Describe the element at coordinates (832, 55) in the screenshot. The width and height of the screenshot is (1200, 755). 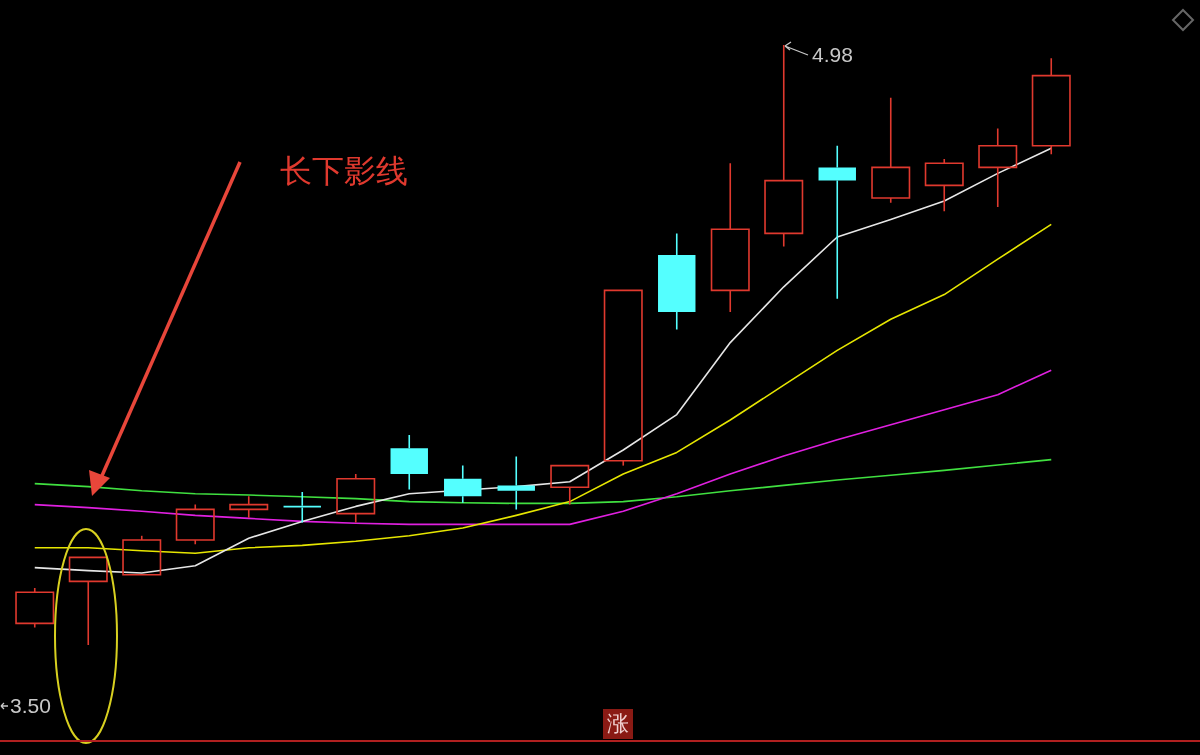
I see `annotation: 4.98` at that location.